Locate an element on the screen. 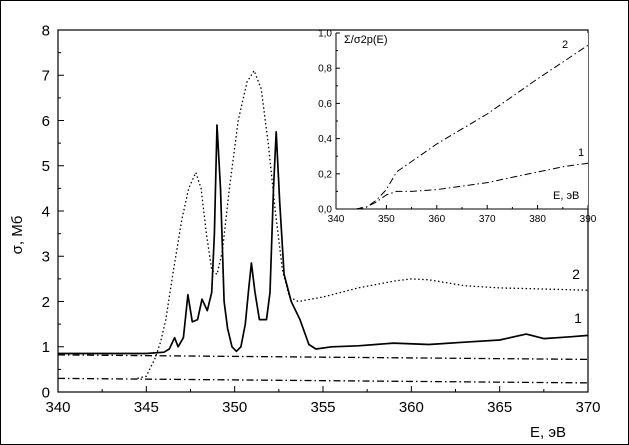 This screenshot has height=445, width=629. main-series-2-label: 2 is located at coordinates (576, 274).